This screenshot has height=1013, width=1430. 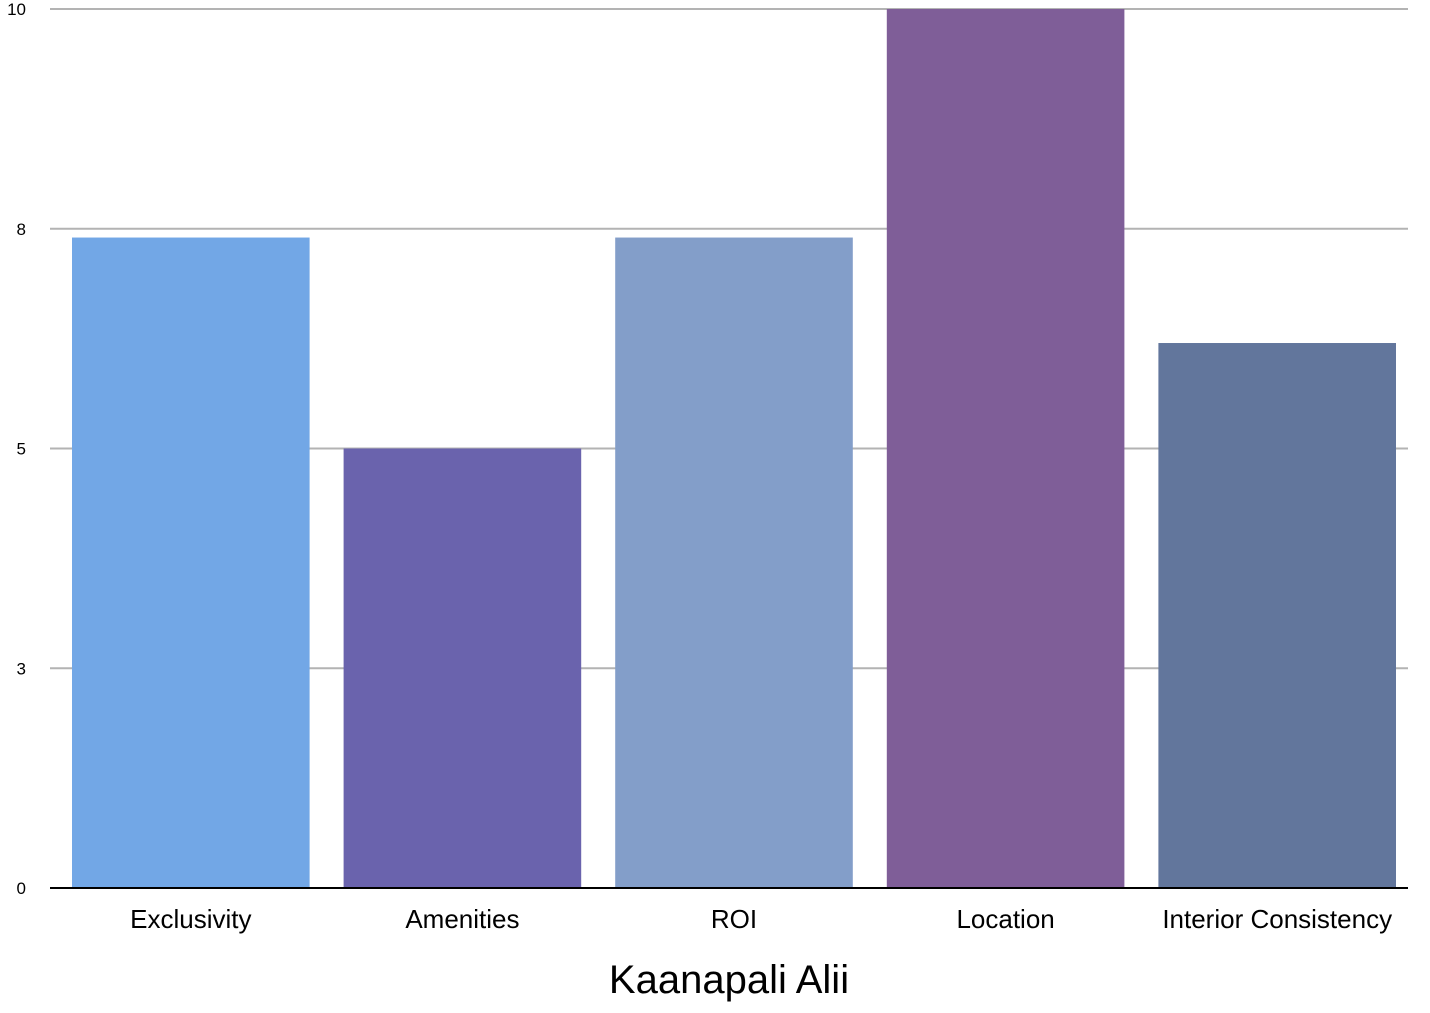 What do you see at coordinates (16, 449) in the screenshot?
I see `y-axis-ticks: 0 3 5 8 10` at bounding box center [16, 449].